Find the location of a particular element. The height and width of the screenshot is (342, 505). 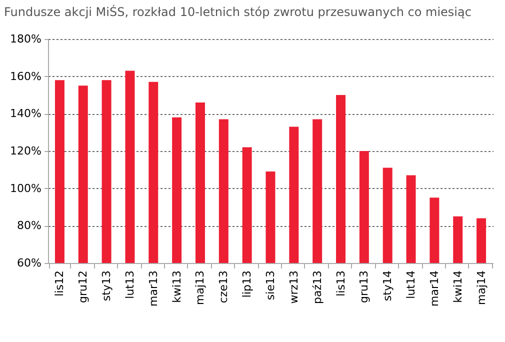

x-tick-label: paź13 is located at coordinates (317, 287).